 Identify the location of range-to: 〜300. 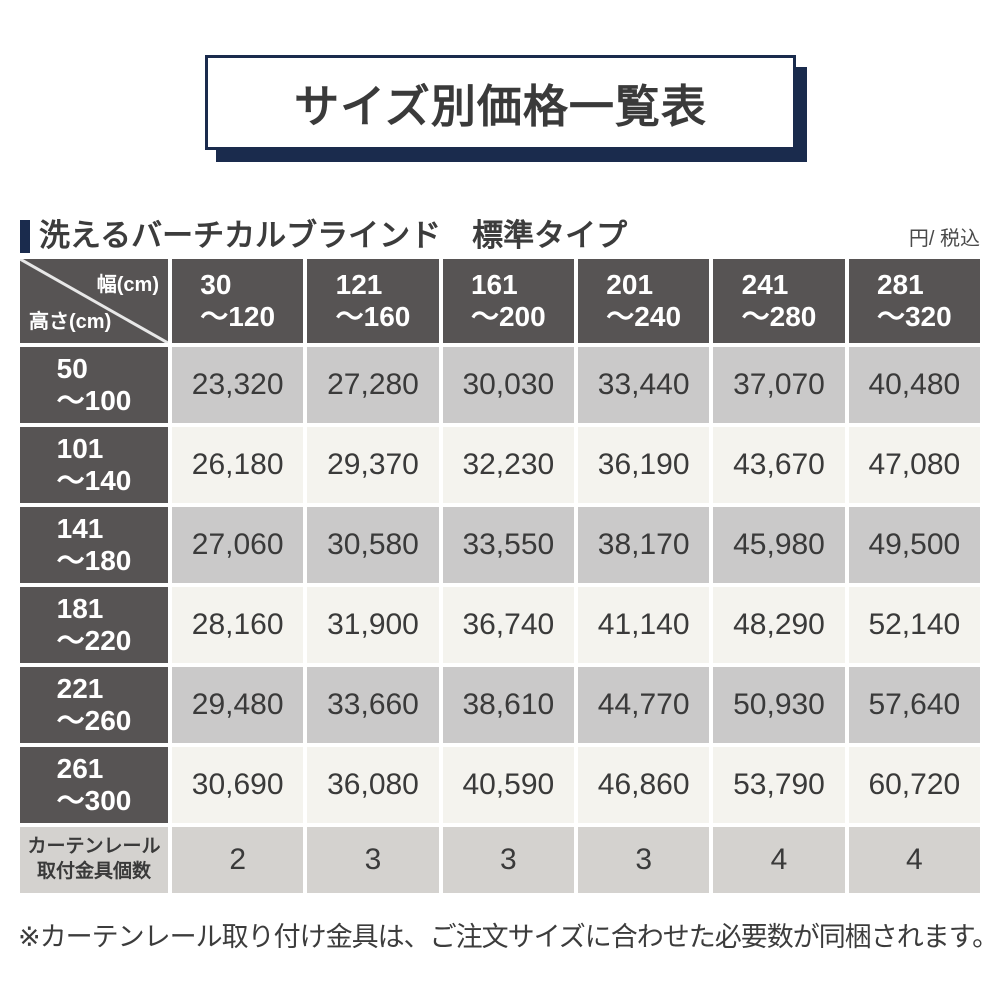
(94, 801).